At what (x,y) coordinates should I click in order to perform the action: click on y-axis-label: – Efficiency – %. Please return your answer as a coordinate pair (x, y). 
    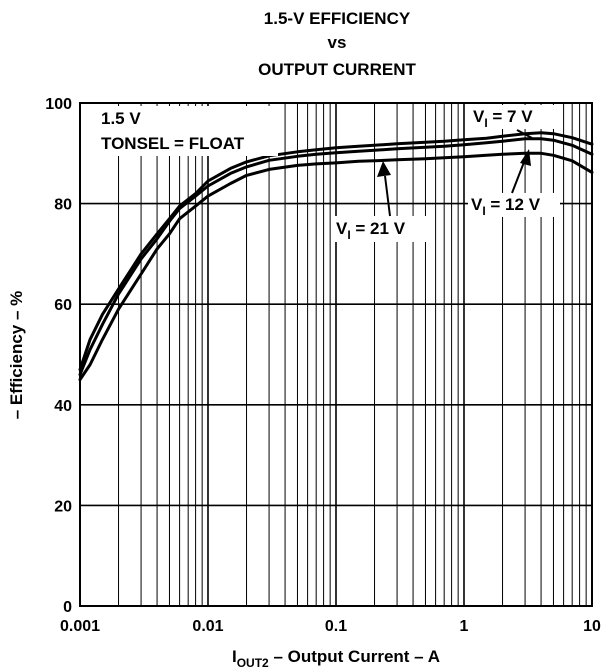
    Looking at the image, I should click on (16, 355).